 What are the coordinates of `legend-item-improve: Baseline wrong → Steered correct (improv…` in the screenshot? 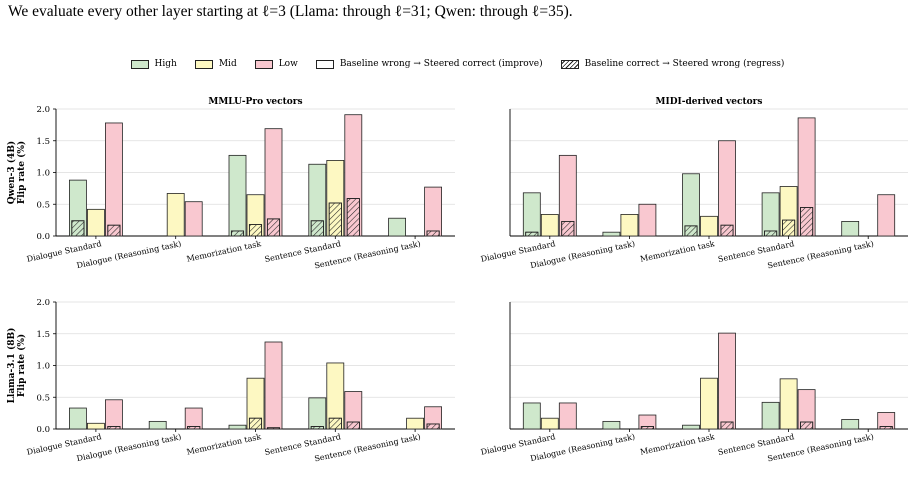 It's located at (429, 64).